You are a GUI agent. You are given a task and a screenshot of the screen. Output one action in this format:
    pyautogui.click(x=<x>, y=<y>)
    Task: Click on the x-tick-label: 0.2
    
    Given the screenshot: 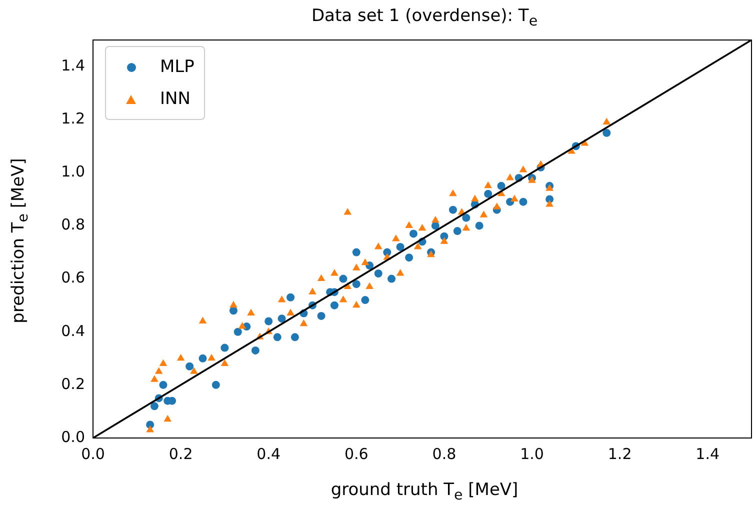 What is the action you would take?
    pyautogui.click(x=180, y=453)
    